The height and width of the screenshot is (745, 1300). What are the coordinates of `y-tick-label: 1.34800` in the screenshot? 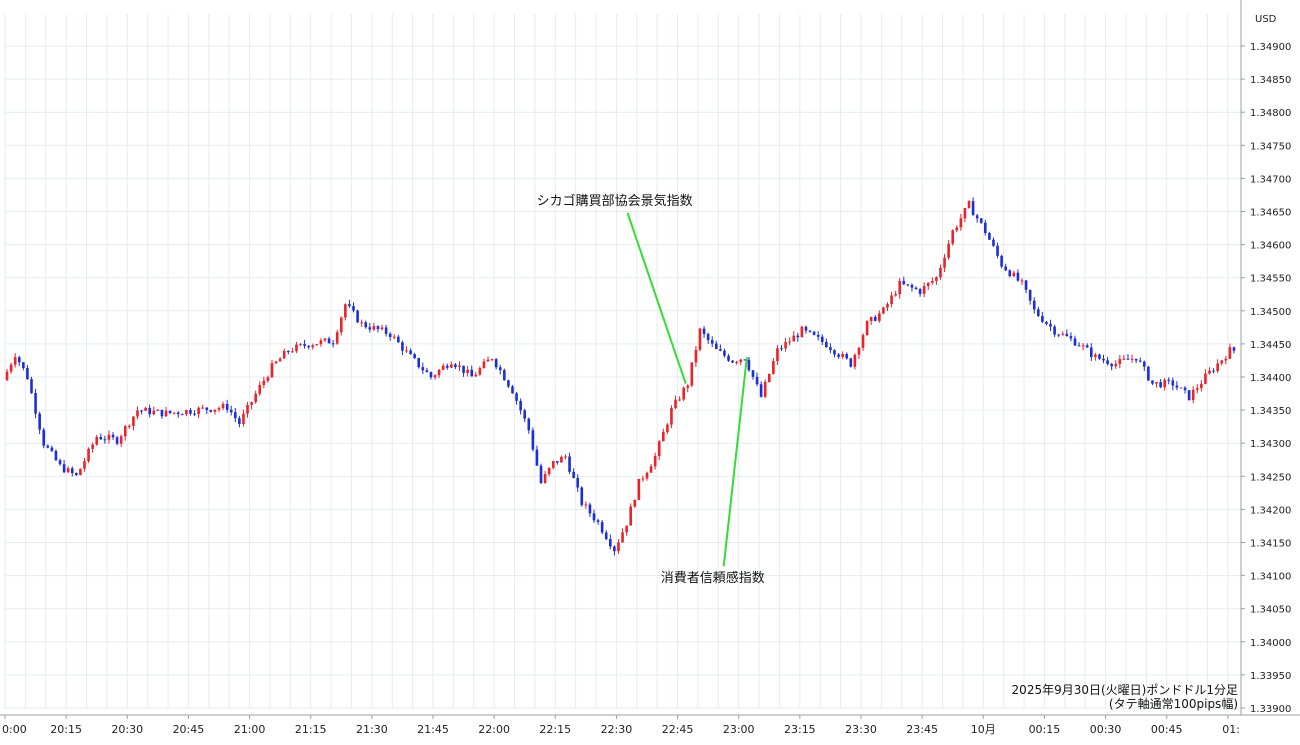 It's located at (1270, 113).